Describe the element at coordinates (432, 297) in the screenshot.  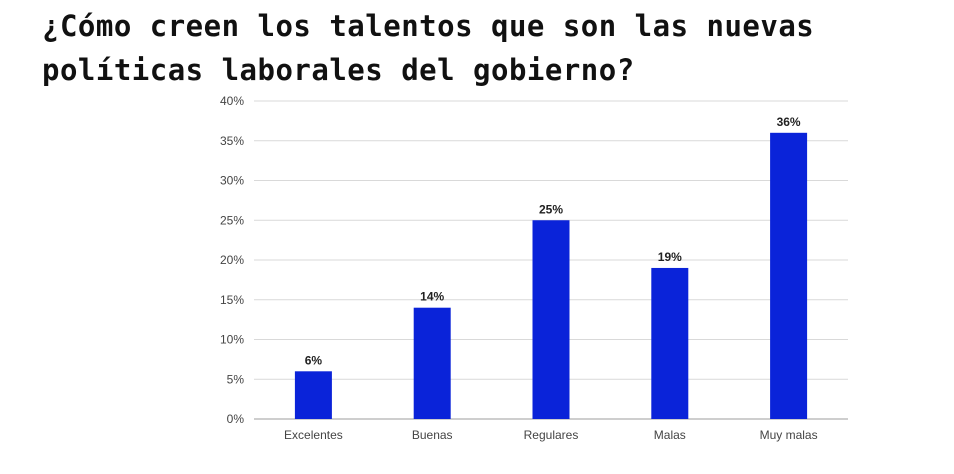
I see `data-label: 14%` at that location.